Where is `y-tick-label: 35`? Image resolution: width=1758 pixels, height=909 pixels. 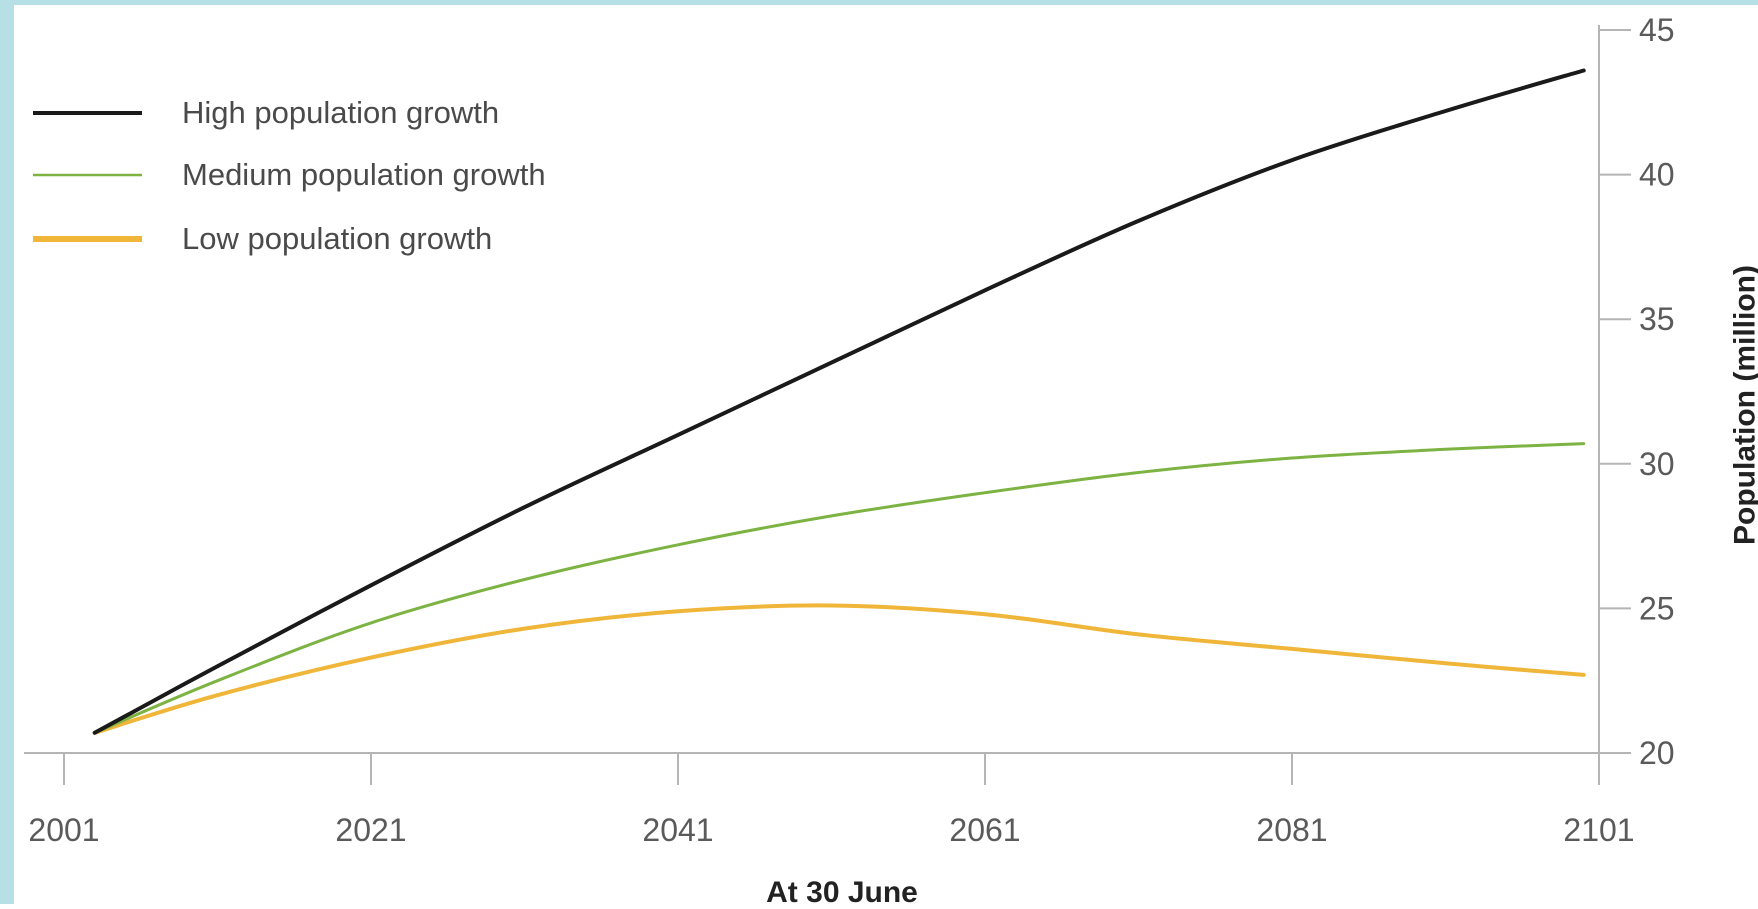 y-tick-label: 35 is located at coordinates (1657, 319).